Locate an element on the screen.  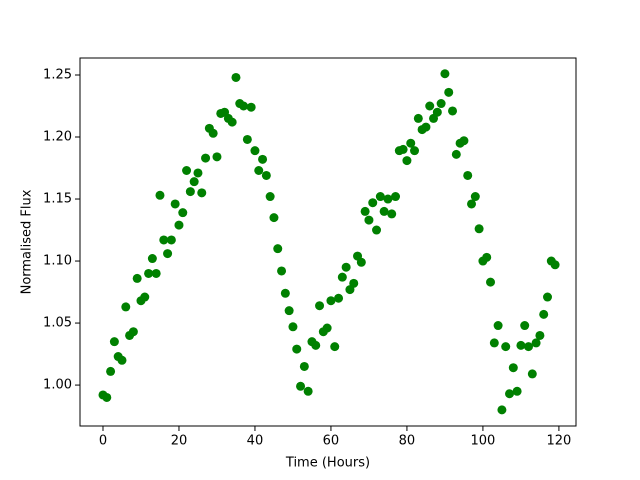
x-tick-label: 100 is located at coordinates (483, 441).